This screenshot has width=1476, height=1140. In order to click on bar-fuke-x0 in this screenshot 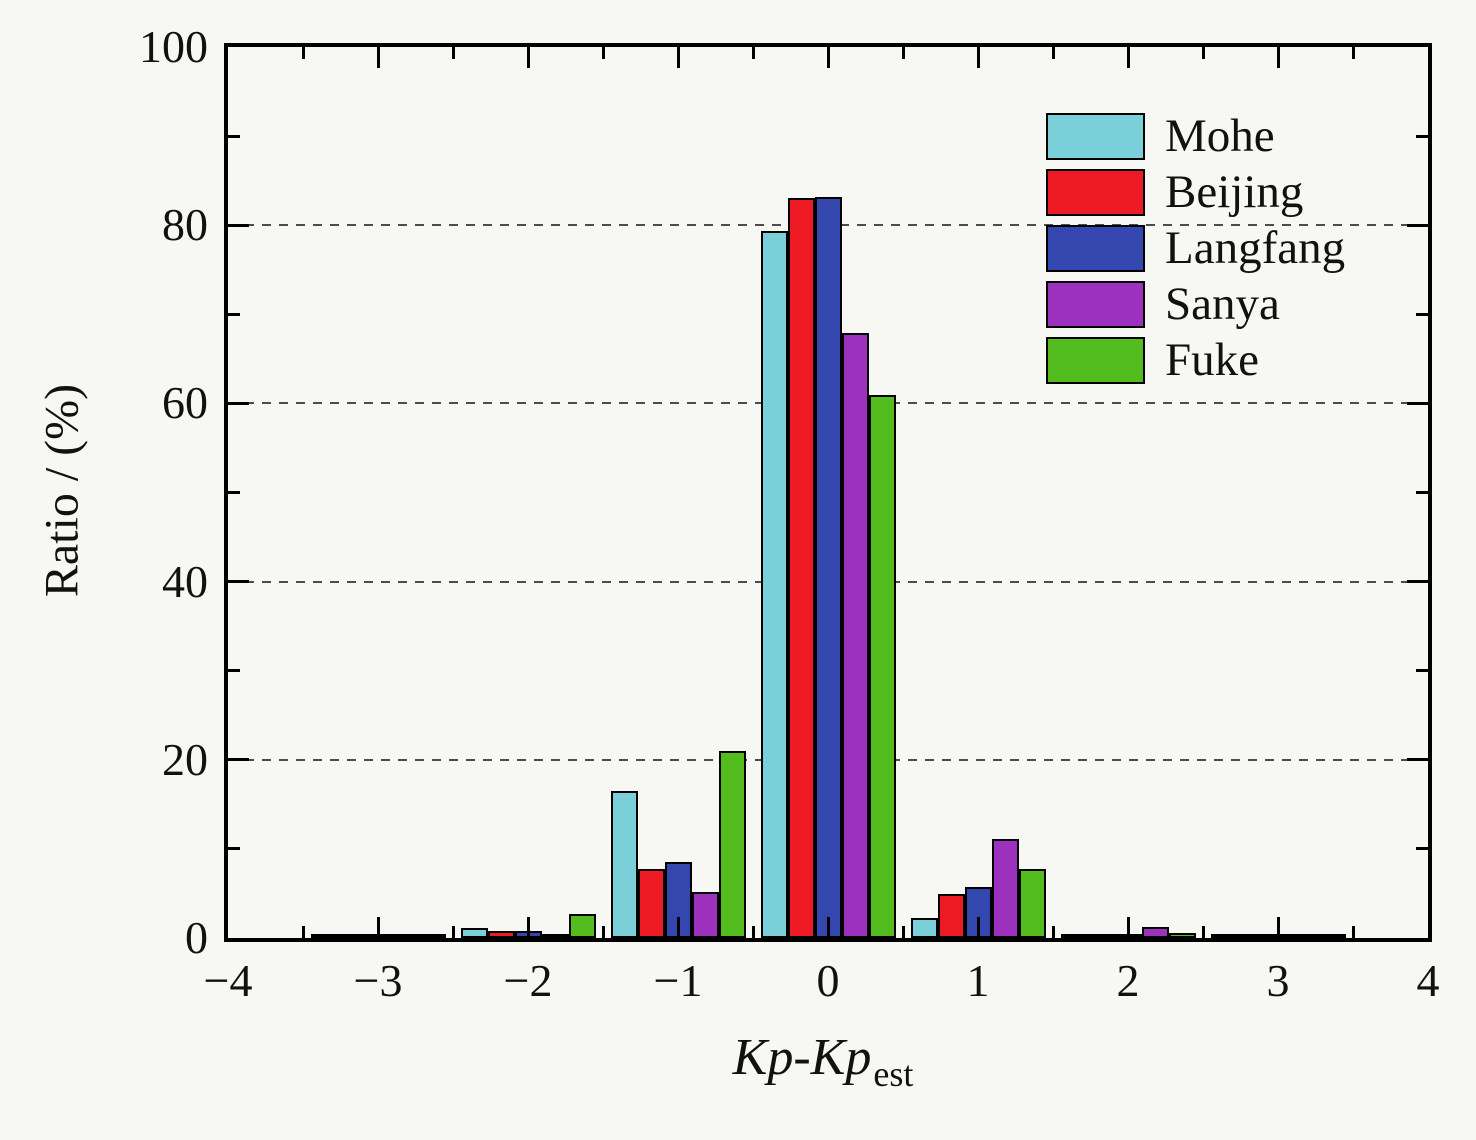, I will do `click(882, 666)`.